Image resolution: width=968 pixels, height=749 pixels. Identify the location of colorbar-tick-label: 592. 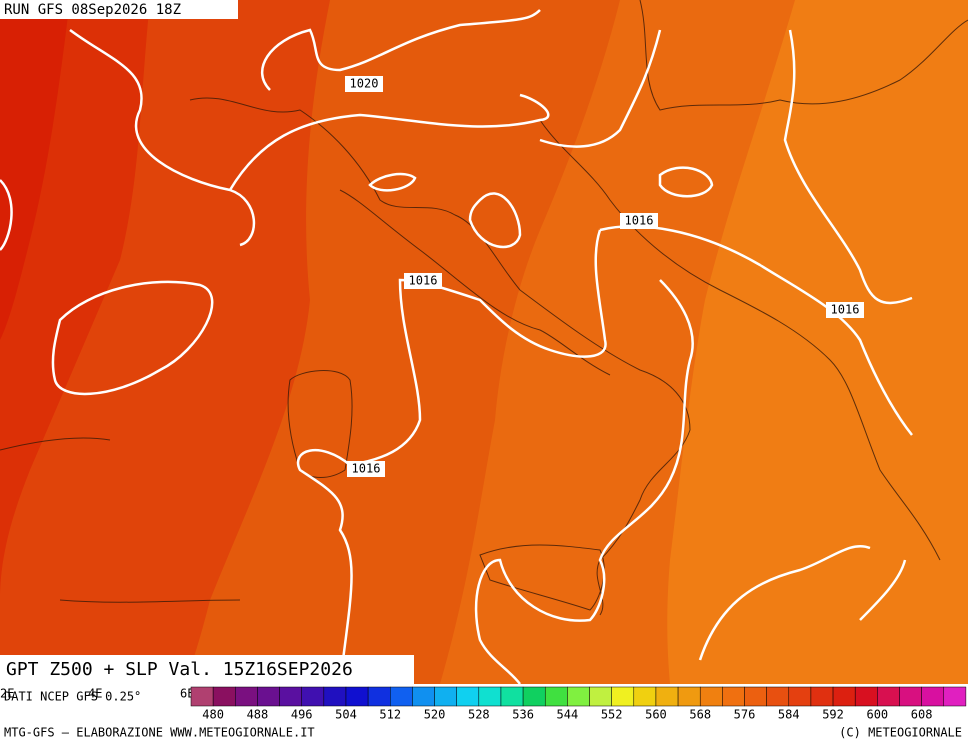
(833, 715).